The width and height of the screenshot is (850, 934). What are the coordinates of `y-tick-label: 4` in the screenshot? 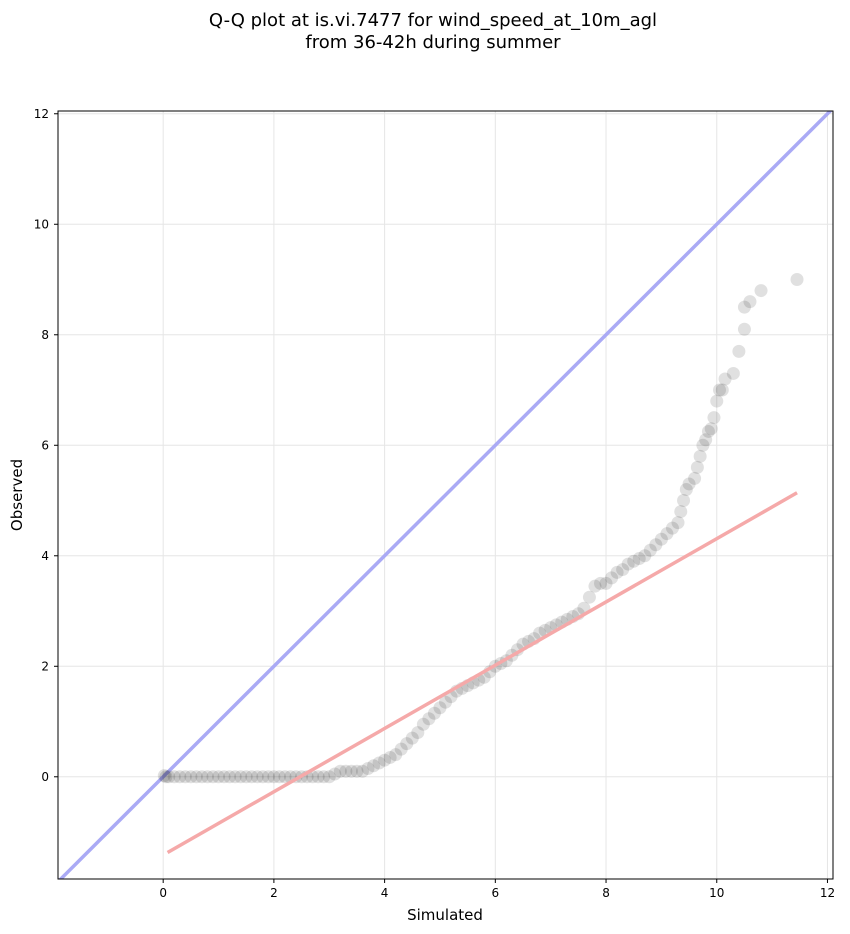 It's located at (45, 556).